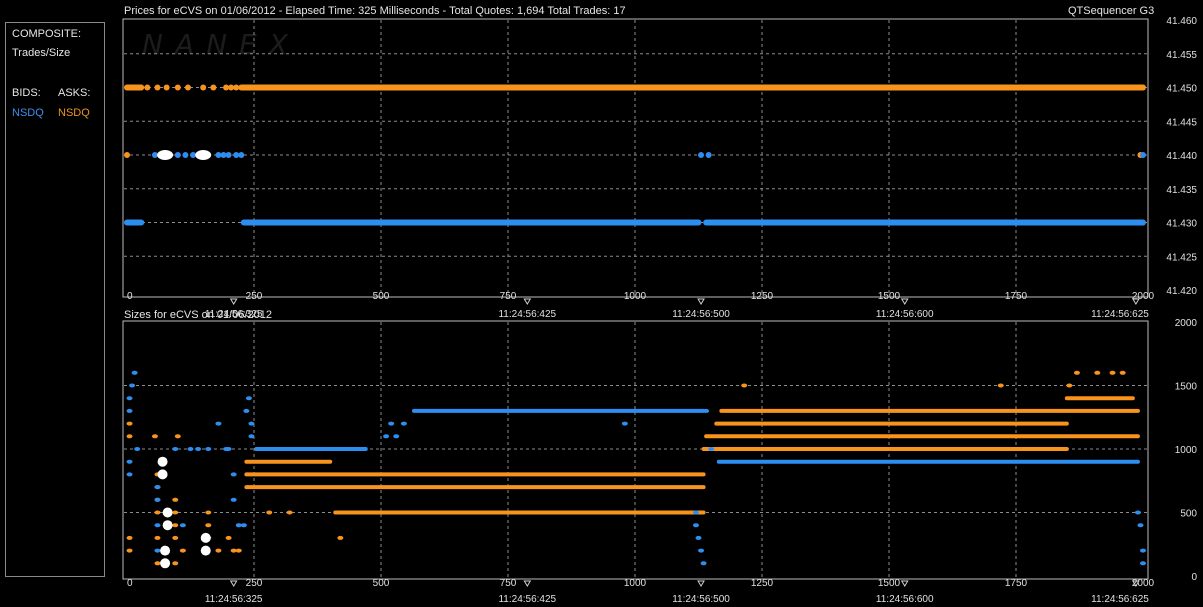 The width and height of the screenshot is (1203, 607). I want to click on y-tick-label: 41.445, so click(1181, 122).